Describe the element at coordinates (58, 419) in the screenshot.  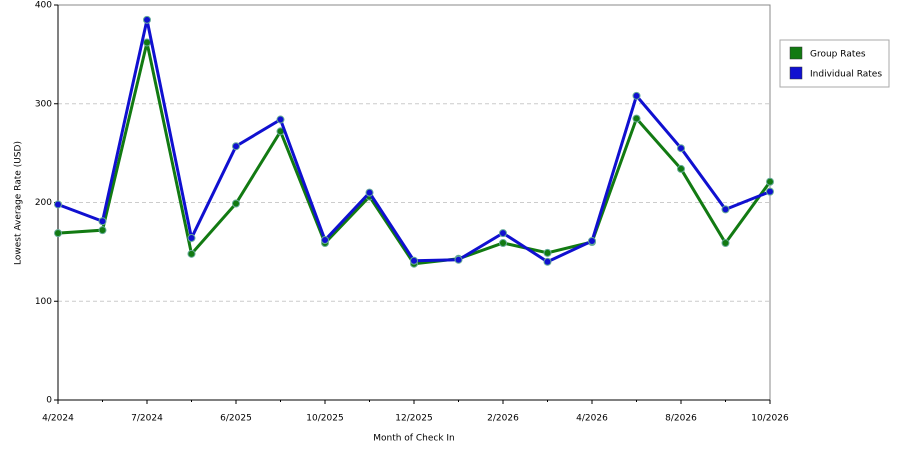
I see `x-tick-label: 4/2024` at that location.